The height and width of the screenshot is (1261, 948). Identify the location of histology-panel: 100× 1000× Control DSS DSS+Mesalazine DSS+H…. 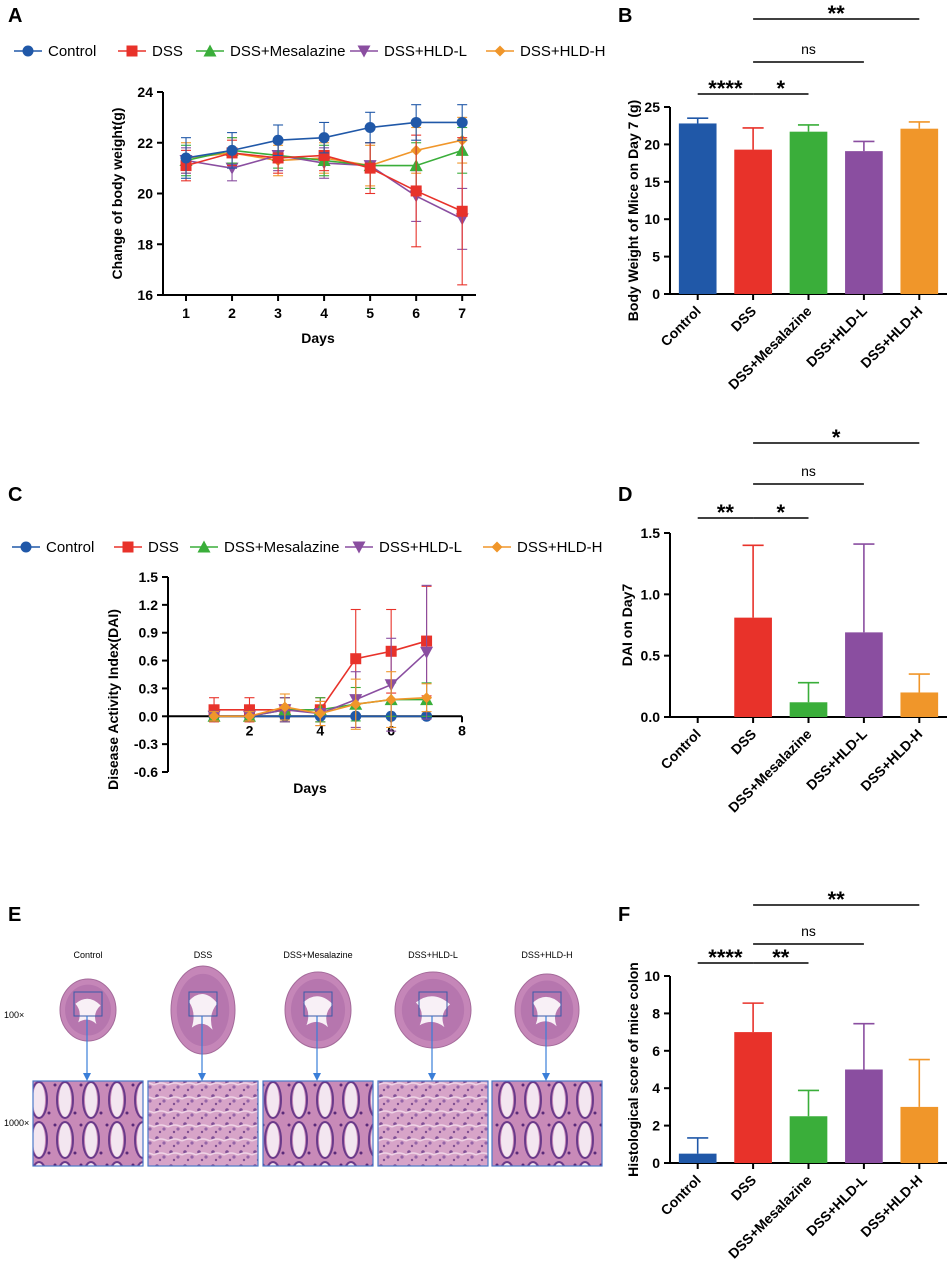
(303, 1058).